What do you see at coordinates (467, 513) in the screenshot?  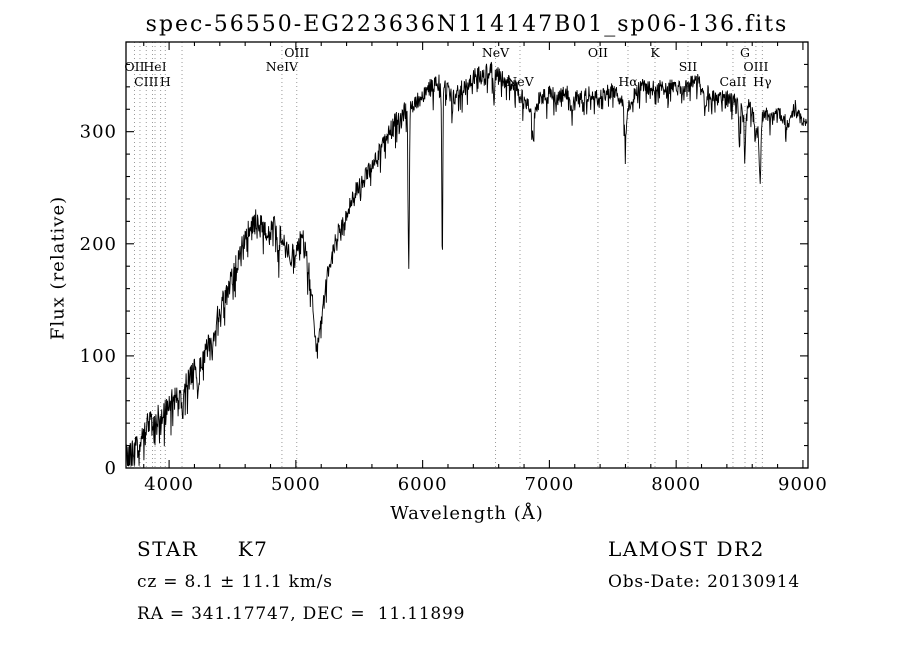 I see `x-axis-label: Wavelength (Å)` at bounding box center [467, 513].